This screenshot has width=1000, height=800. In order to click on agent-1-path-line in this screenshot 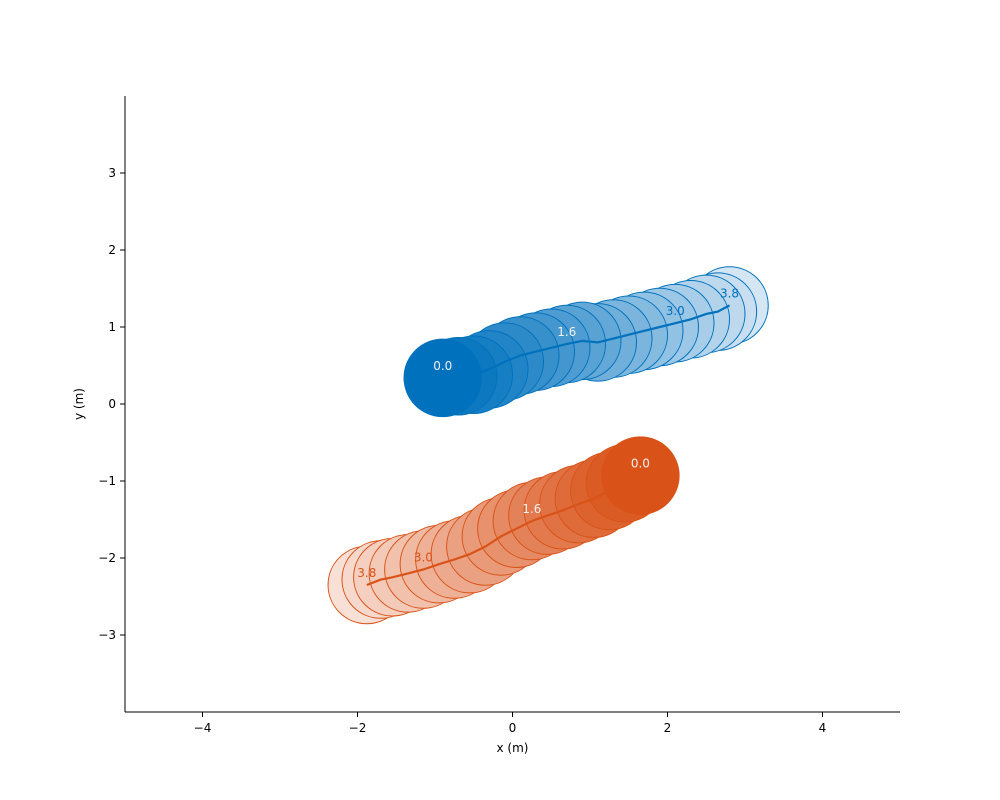, I will do `click(586, 341)`.